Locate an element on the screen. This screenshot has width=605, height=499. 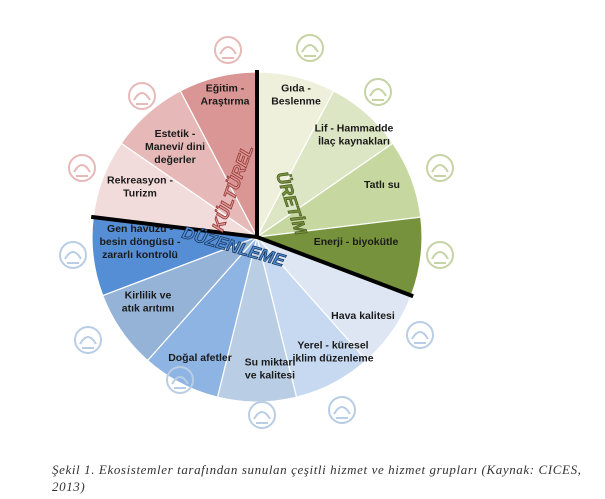
storm-cloud-icon is located at coordinates (180, 380).